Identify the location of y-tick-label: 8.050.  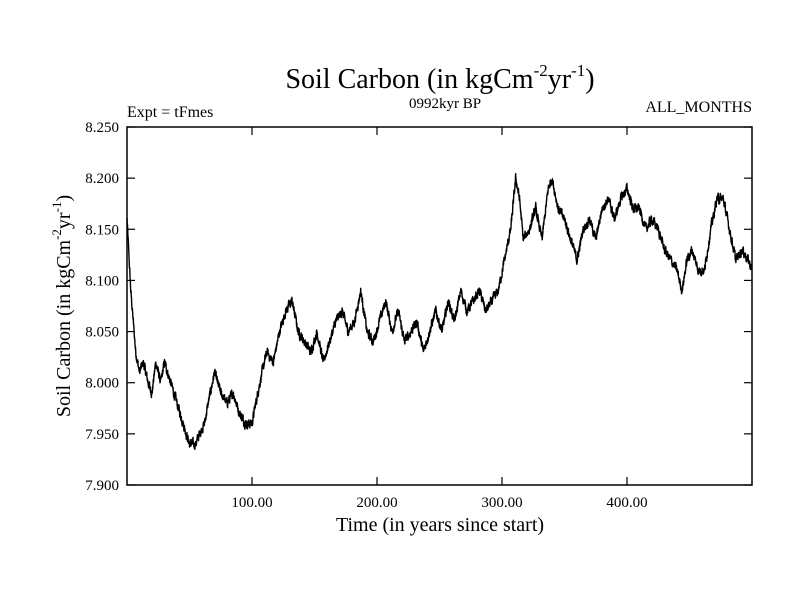
(102, 333).